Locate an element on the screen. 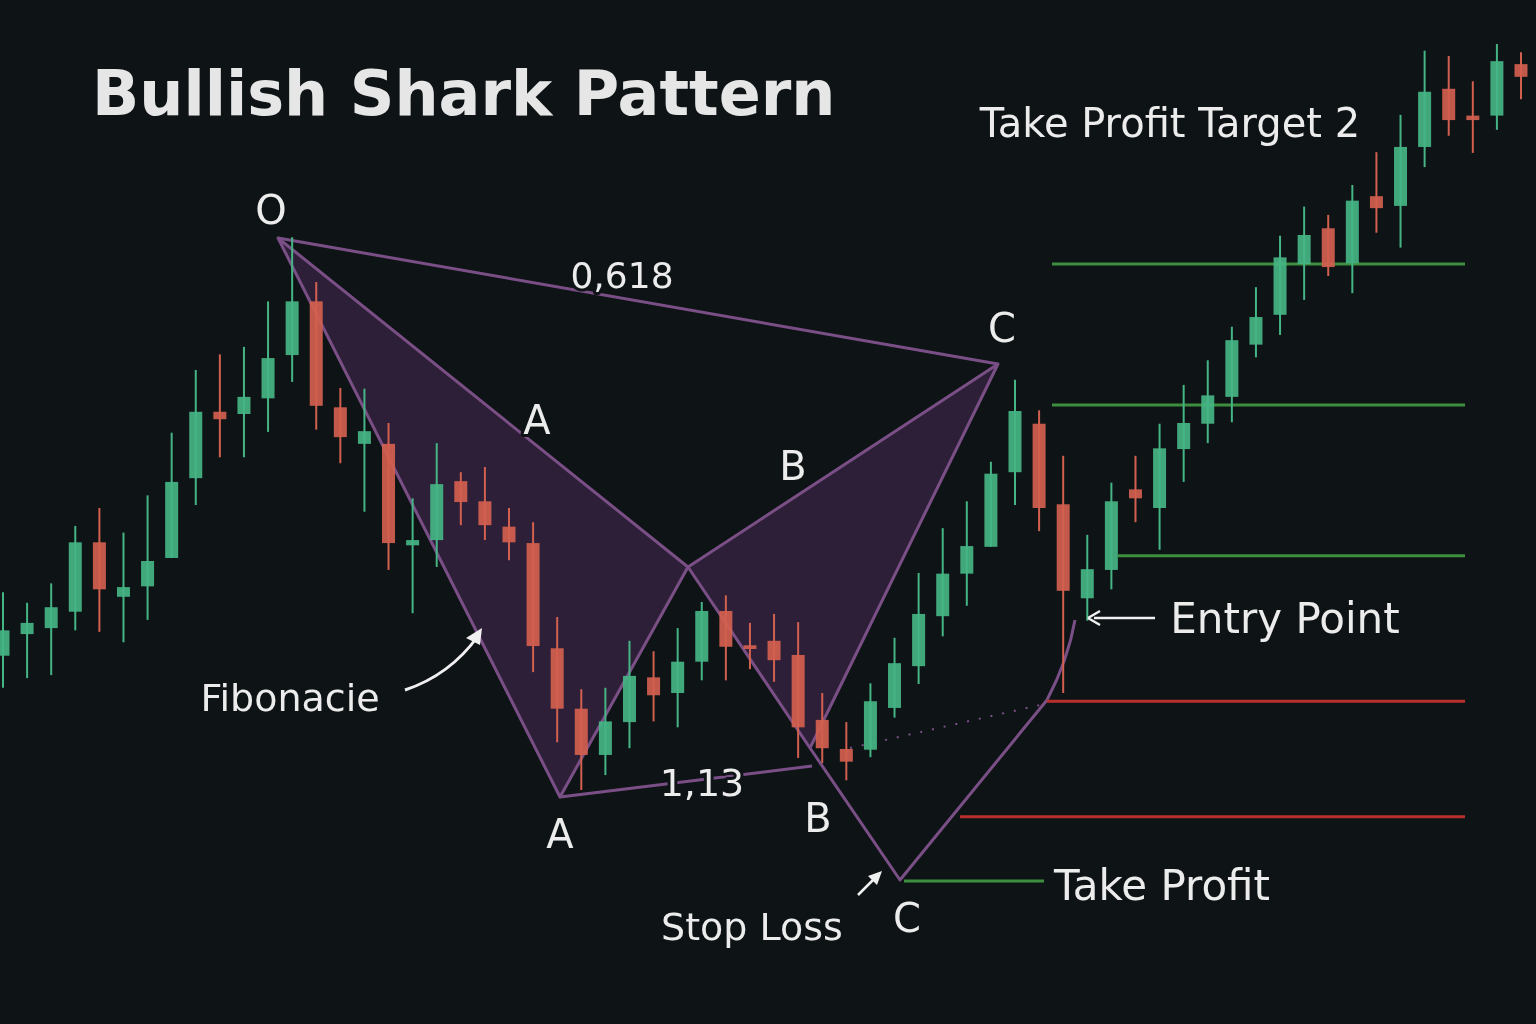  annotation: Take Profit Target 2 is located at coordinates (1169, 123).